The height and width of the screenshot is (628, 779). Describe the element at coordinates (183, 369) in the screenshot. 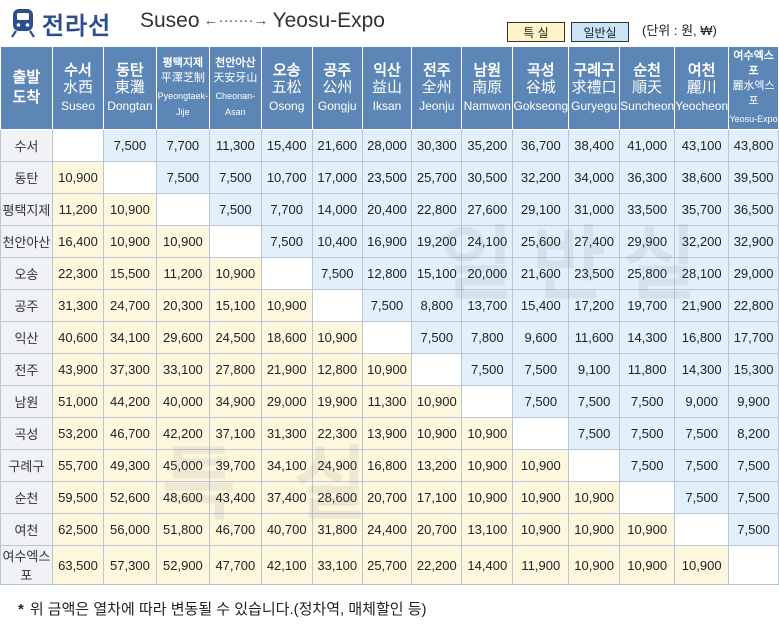

I see `fare-cell-special: 33,100` at that location.